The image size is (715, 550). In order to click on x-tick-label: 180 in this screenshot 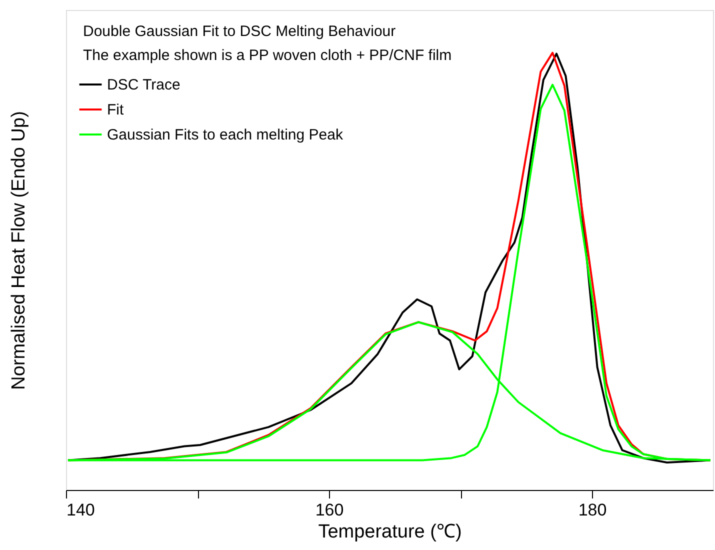, I will do `click(592, 510)`.